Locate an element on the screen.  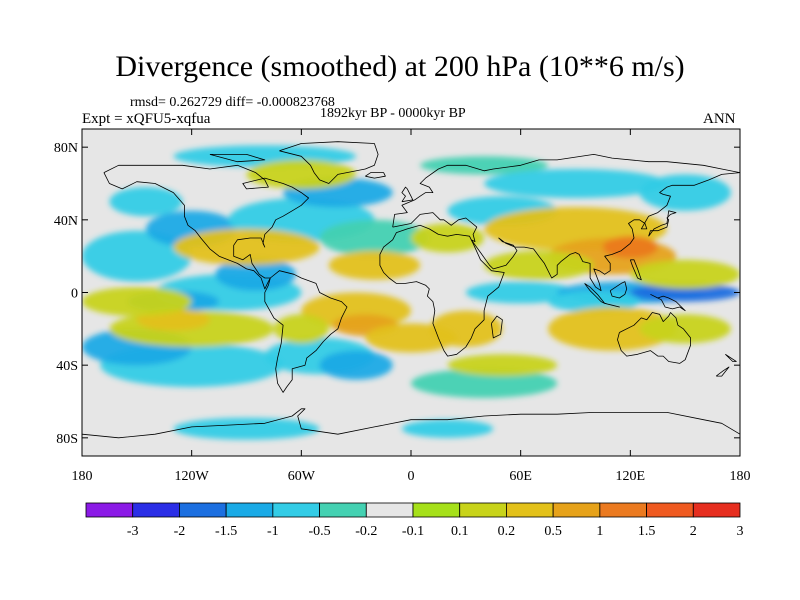
colorbar-label: -1 is located at coordinates (273, 531).